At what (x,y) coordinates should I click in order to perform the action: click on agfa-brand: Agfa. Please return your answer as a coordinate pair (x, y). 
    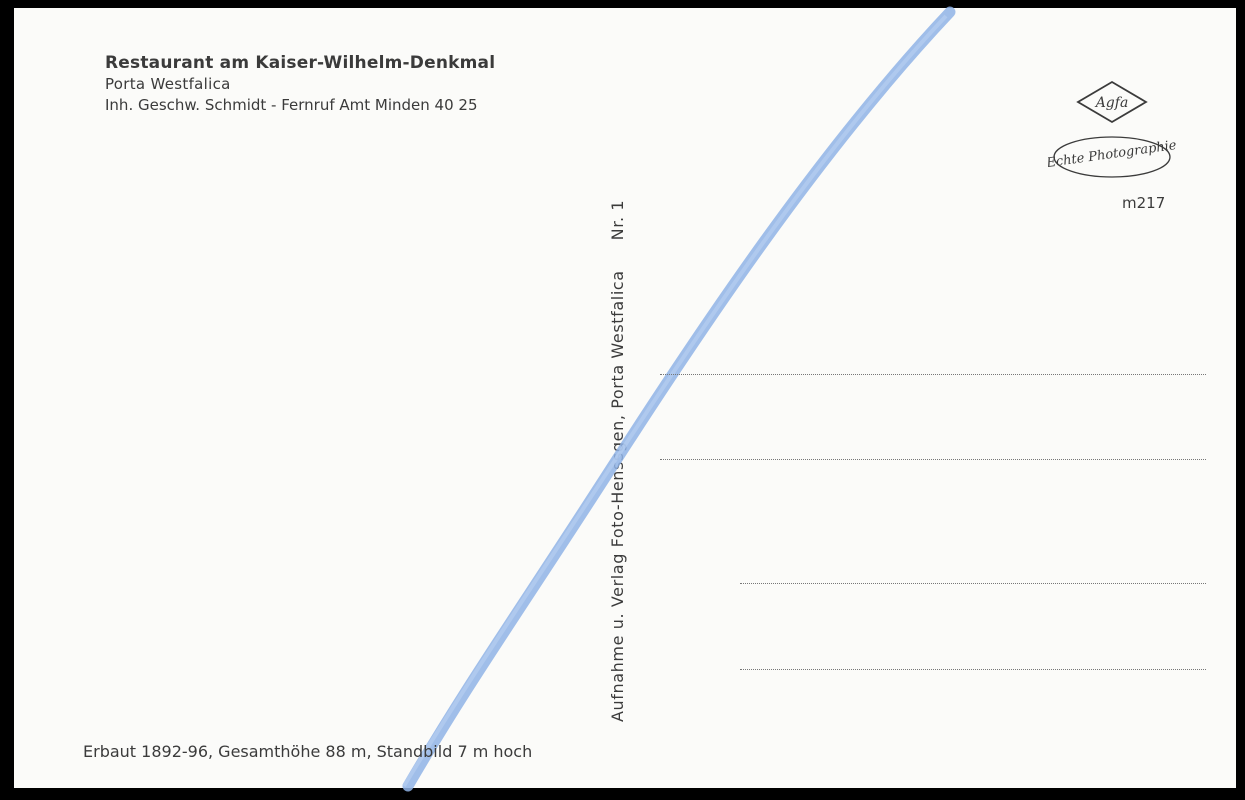
    Looking at the image, I should click on (1111, 103).